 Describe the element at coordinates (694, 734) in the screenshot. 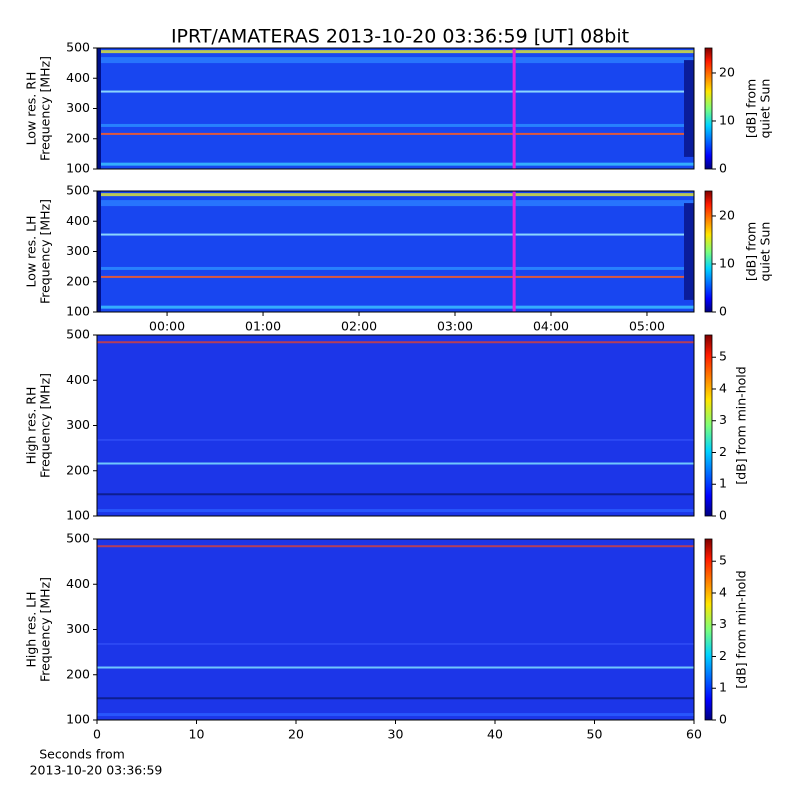

I see `x-tick-label: 60` at that location.